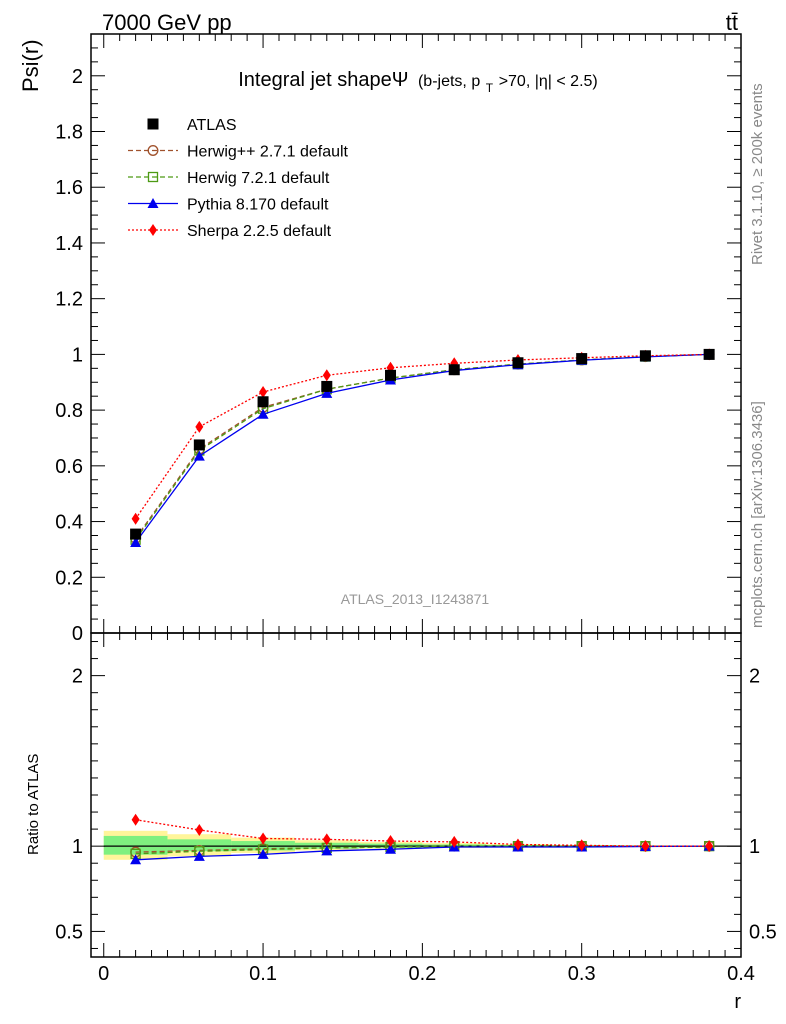 Image resolution: width=786 pixels, height=1024 pixels. What do you see at coordinates (69, 133) in the screenshot?
I see `y-tick-label: 1.8` at bounding box center [69, 133].